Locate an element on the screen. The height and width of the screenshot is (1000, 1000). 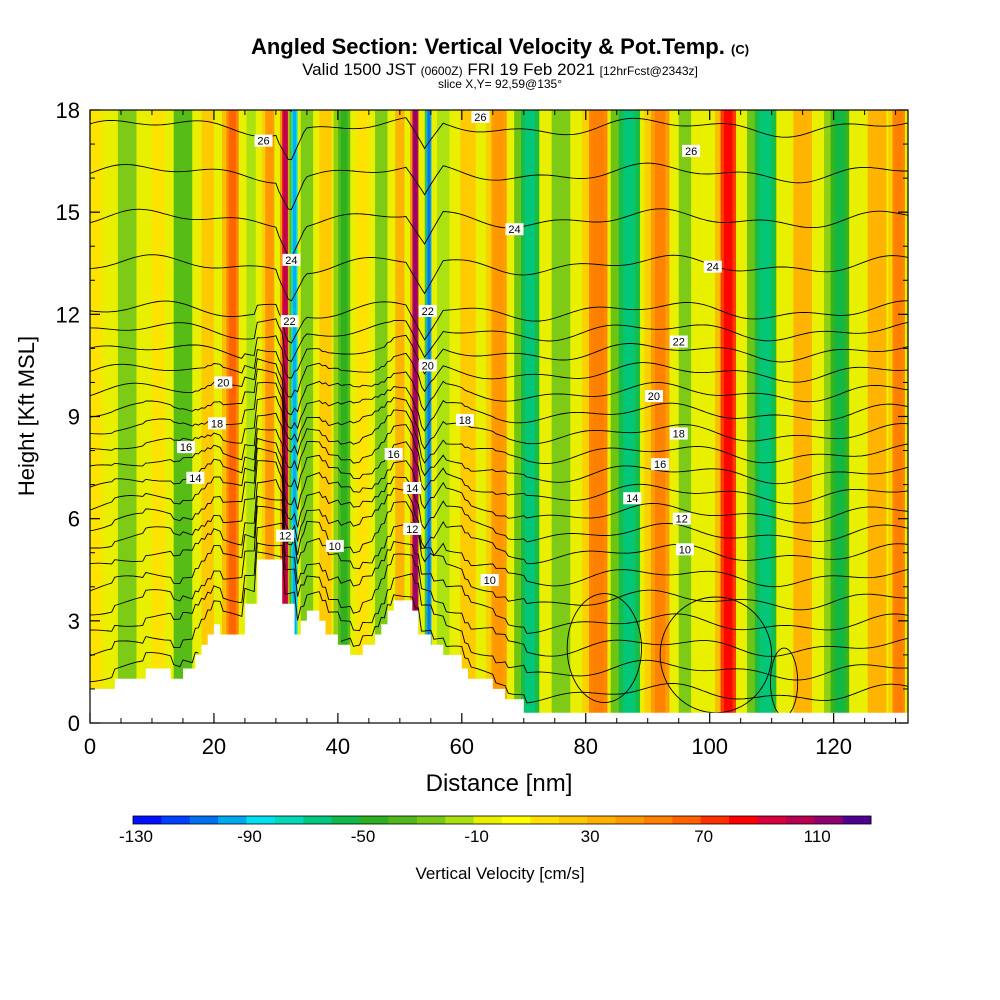
colorbar-frame is located at coordinates (502, 820).